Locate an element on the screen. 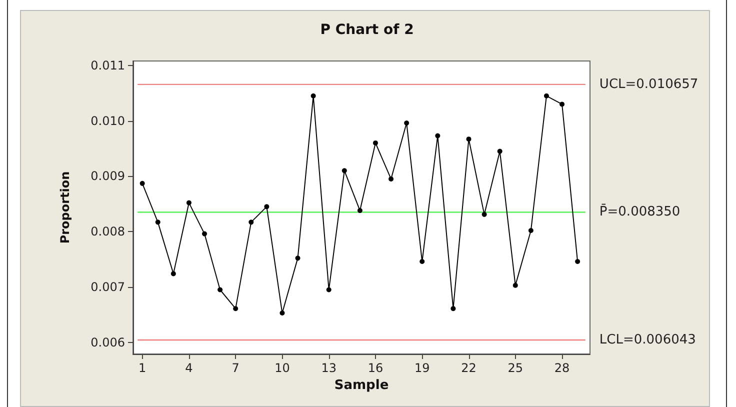 This screenshot has width=736, height=407. x-tick-label: 10 is located at coordinates (282, 368).